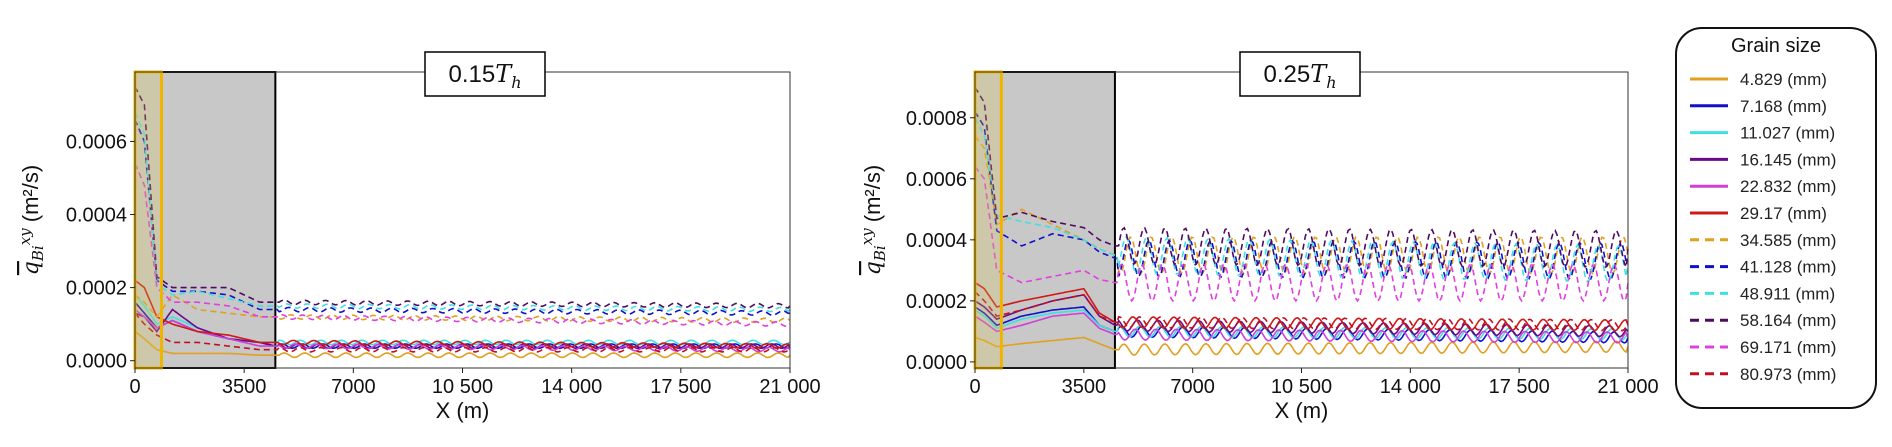 The width and height of the screenshot is (1892, 447). I want to click on legend-label-7: 34.585 (mm), so click(1788, 240).